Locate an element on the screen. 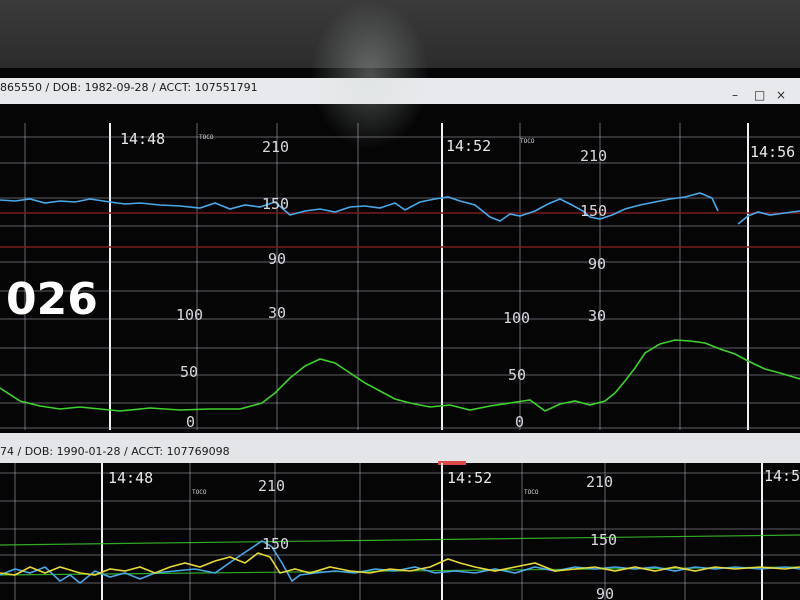  minimize-button: – is located at coordinates (735, 95).